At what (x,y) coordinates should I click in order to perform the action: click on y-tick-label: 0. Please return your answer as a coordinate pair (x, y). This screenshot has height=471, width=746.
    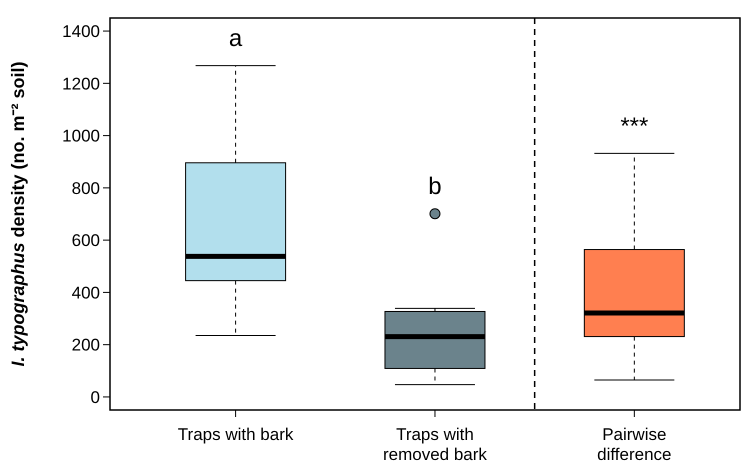
    Looking at the image, I should click on (95, 397).